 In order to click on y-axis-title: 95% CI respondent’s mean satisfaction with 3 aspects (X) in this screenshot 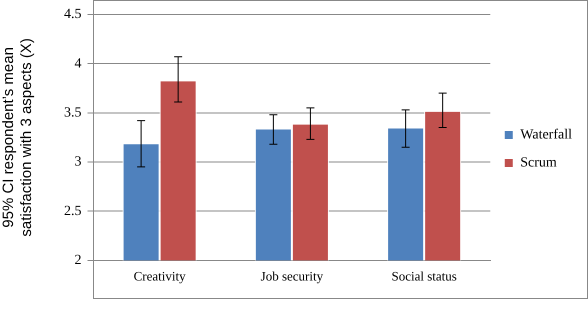, I will do `click(18, 137)`.